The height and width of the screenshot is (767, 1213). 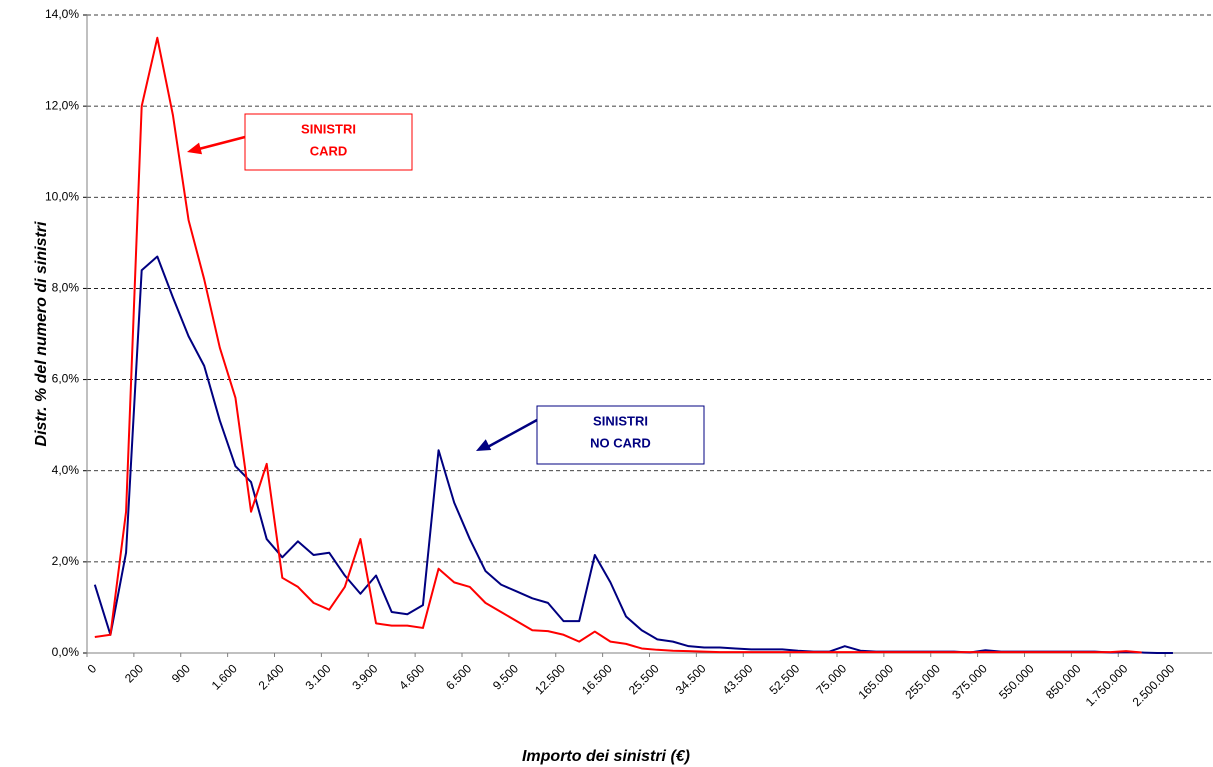 What do you see at coordinates (1016, 681) in the screenshot?
I see `x-tick-label: 550.000` at bounding box center [1016, 681].